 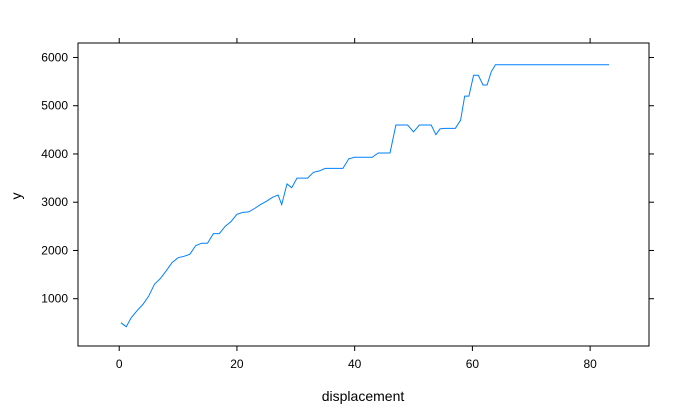 What do you see at coordinates (54, 202) in the screenshot?
I see `y-tick-label: 3000` at bounding box center [54, 202].